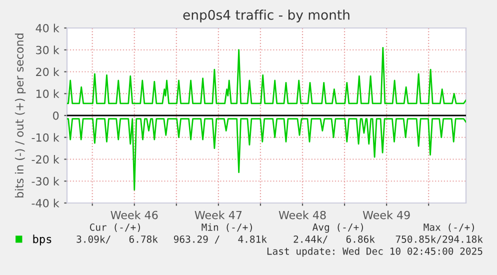  I want to click on text: Cur (-/+), so click(115, 227).